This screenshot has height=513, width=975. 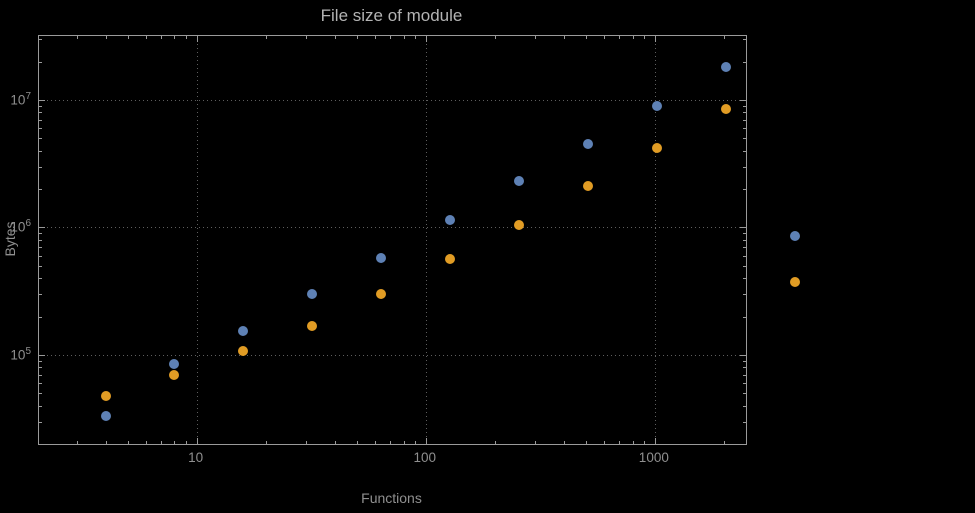 I want to click on x-tick-label: 1000, so click(x=653, y=457).